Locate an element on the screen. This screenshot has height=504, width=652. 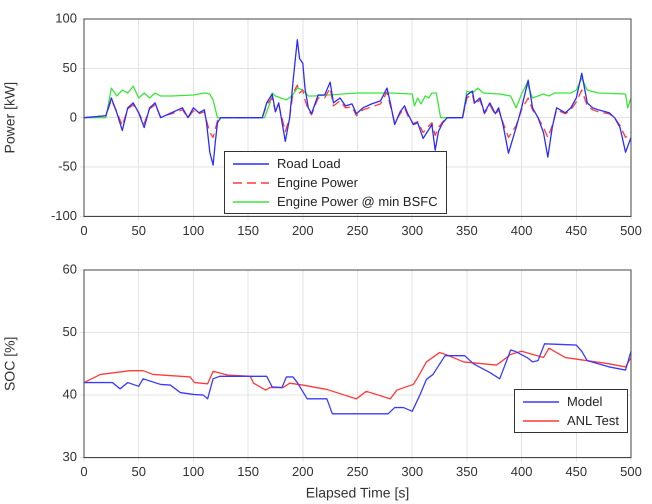
y-tick-label: -50 is located at coordinates (67, 166).